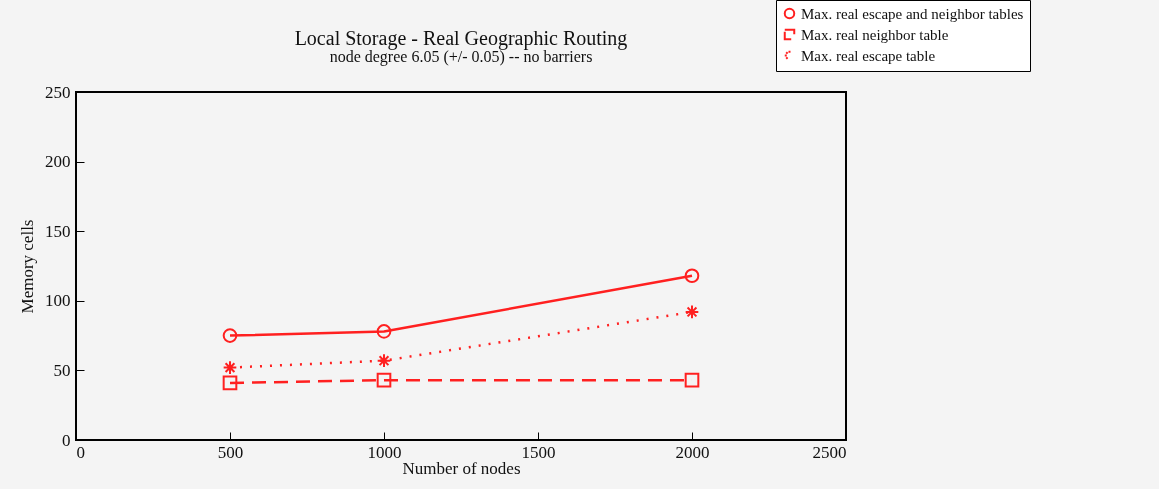 This screenshot has height=489, width=1159. I want to click on legend-label: Max. real escape table, so click(868, 55).